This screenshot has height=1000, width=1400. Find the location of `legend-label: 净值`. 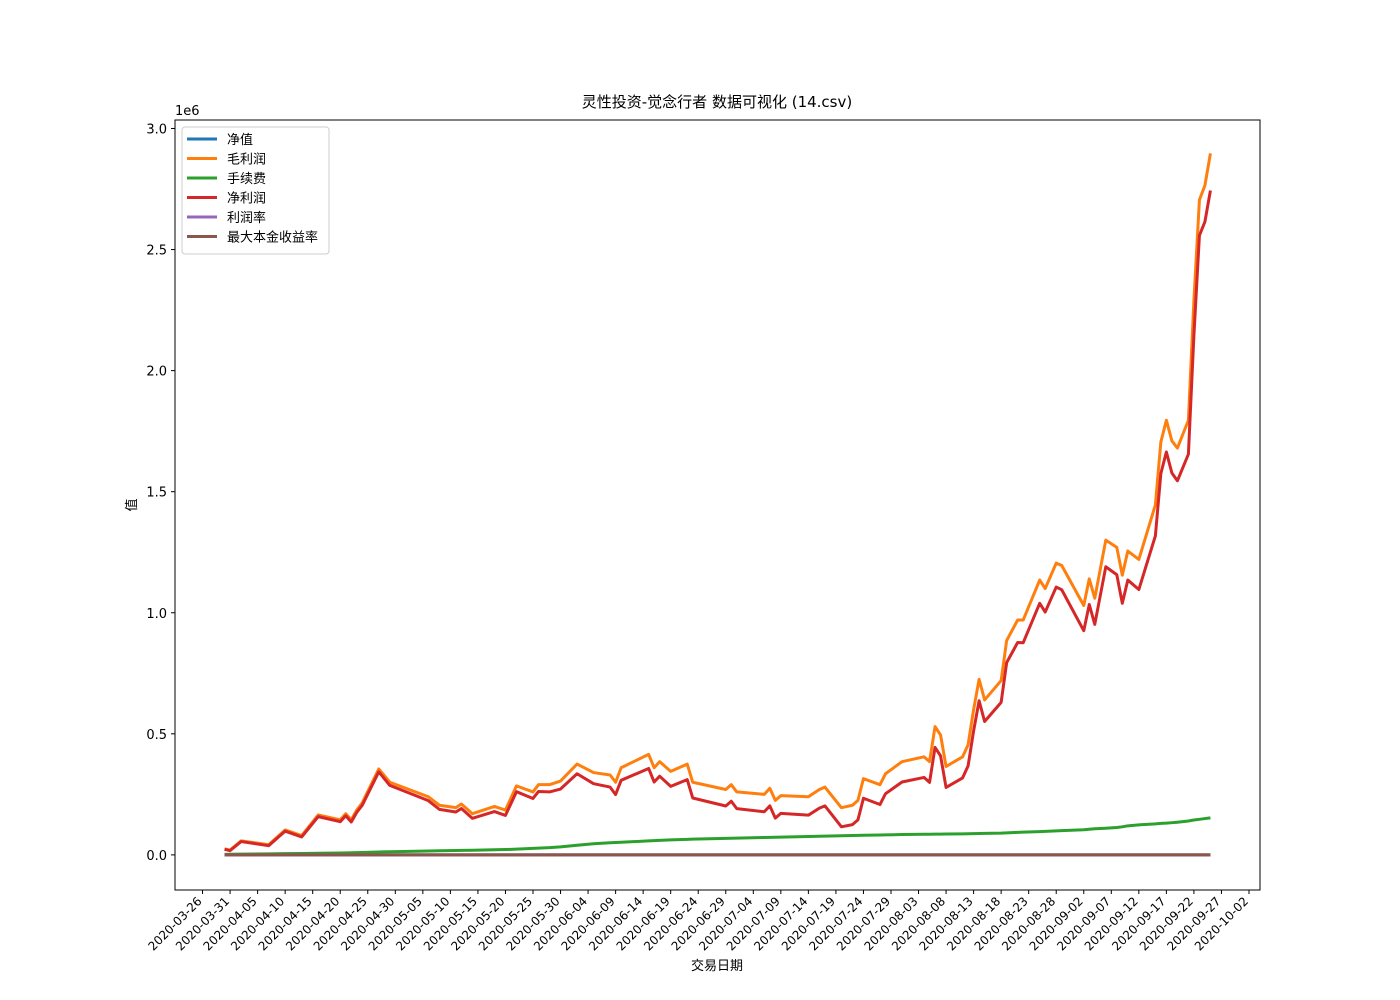

legend-label: 净值 is located at coordinates (240, 140).